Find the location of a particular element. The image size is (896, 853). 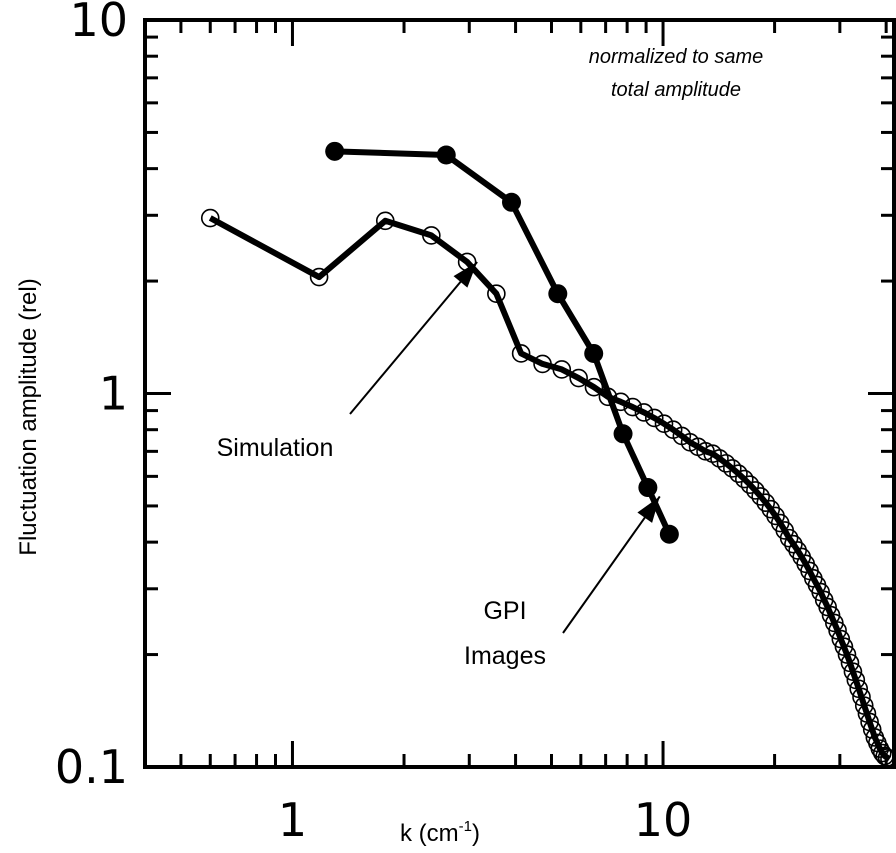

y-tick-label: 1 is located at coordinates (113, 394).